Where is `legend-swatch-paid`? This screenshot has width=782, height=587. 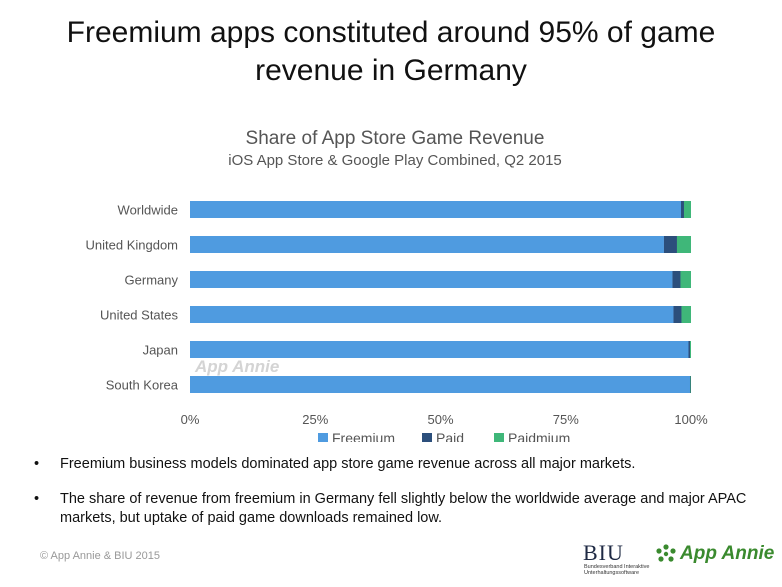 legend-swatch-paid is located at coordinates (427, 437).